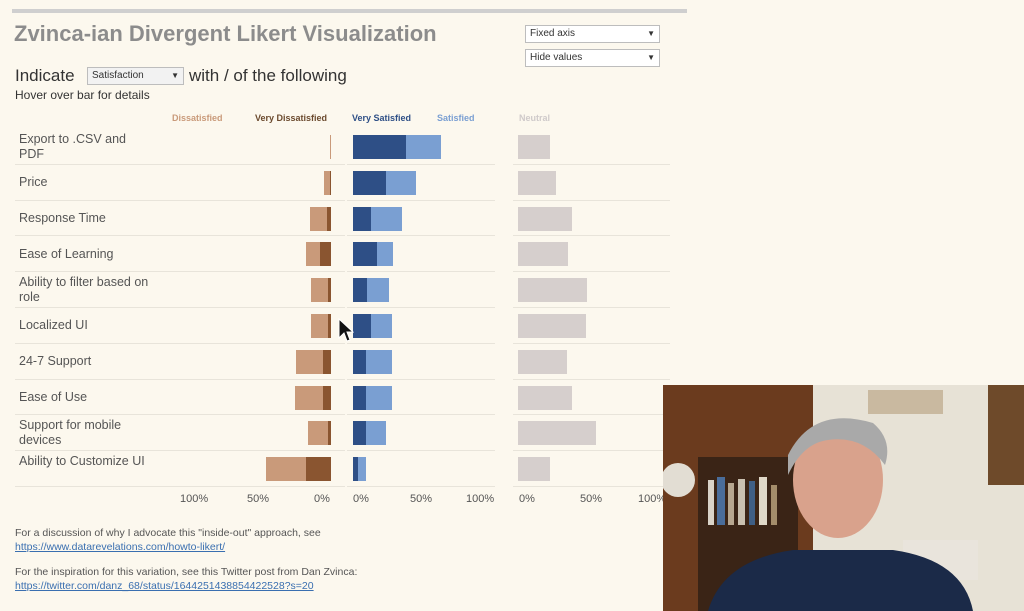 The width and height of the screenshot is (1024, 611). Describe the element at coordinates (361, 499) in the screenshot. I see `pos-axis-tick: 0%` at that location.